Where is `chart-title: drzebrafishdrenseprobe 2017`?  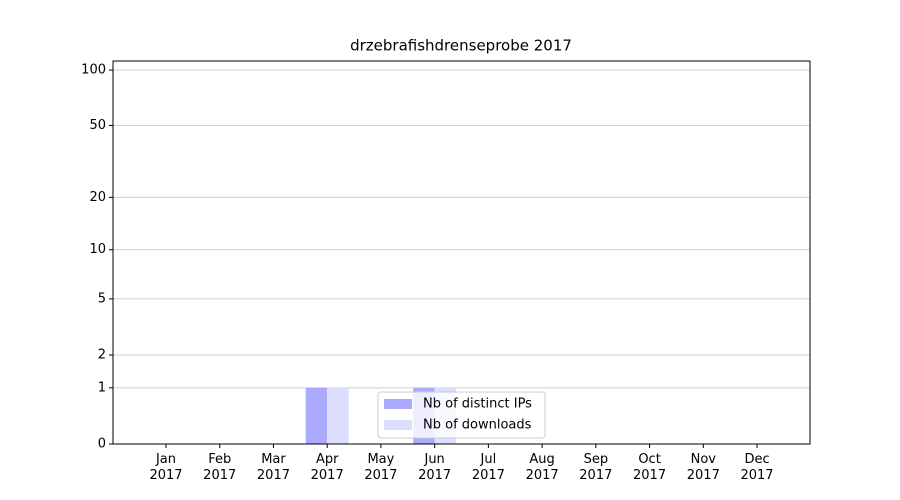
chart-title: drzebrafishdrenseprobe 2017 is located at coordinates (461, 46).